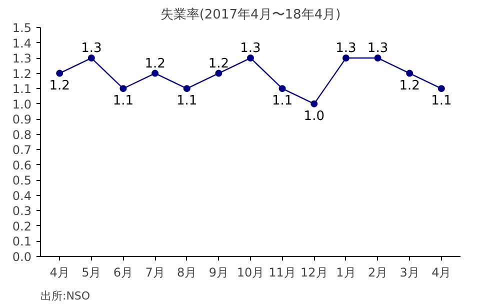 The height and width of the screenshot is (307, 482). I want to click on x-tick-label: 3月, so click(410, 273).